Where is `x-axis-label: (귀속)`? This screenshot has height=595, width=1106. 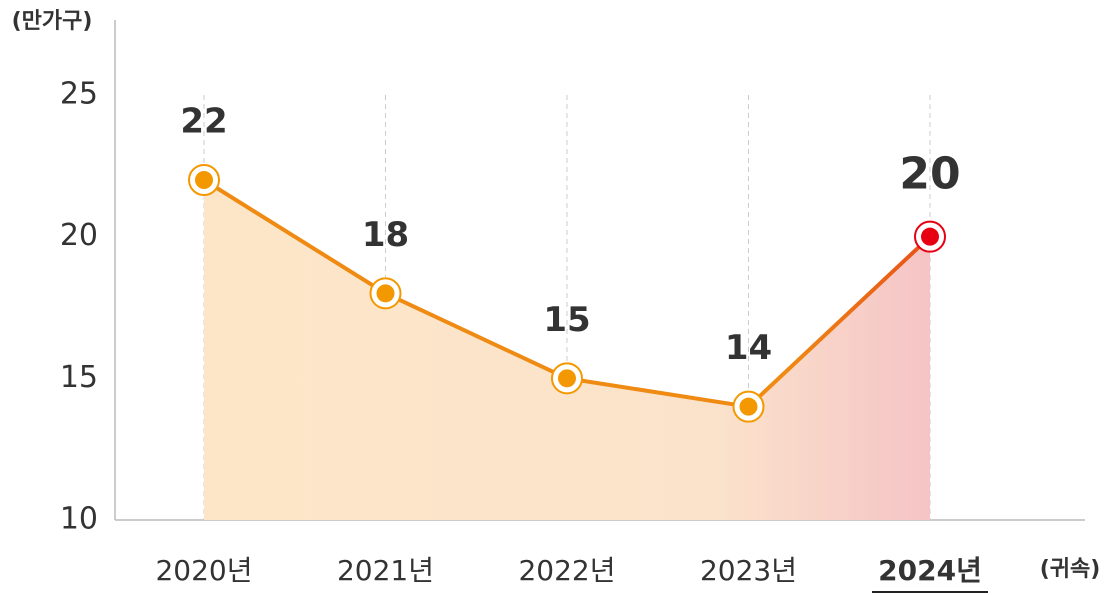 x-axis-label: (귀속) is located at coordinates (1070, 569).